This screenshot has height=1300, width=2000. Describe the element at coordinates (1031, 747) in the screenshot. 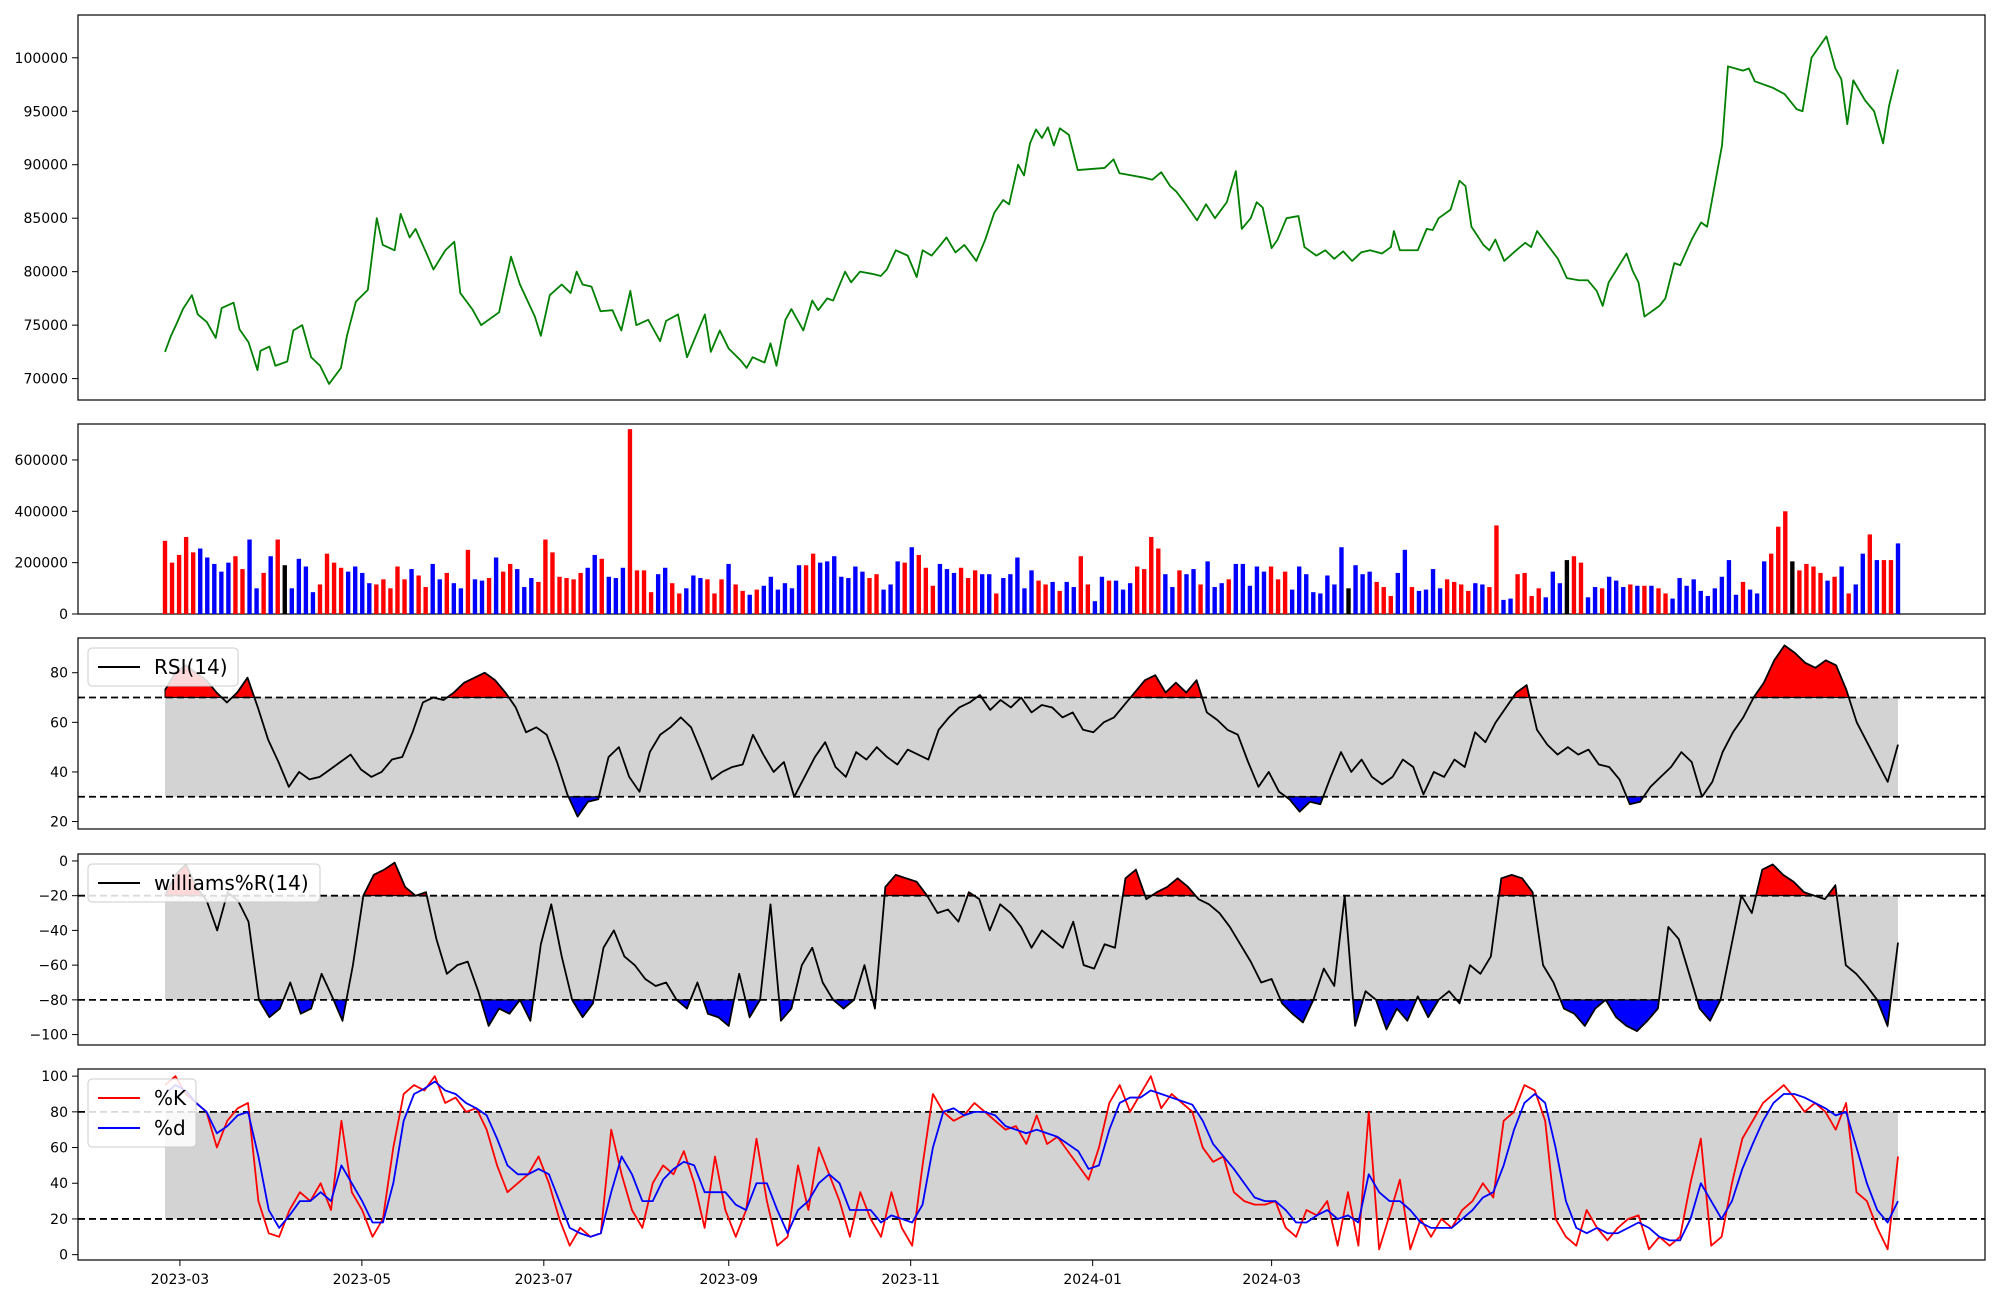

I see `rsi-band` at that location.